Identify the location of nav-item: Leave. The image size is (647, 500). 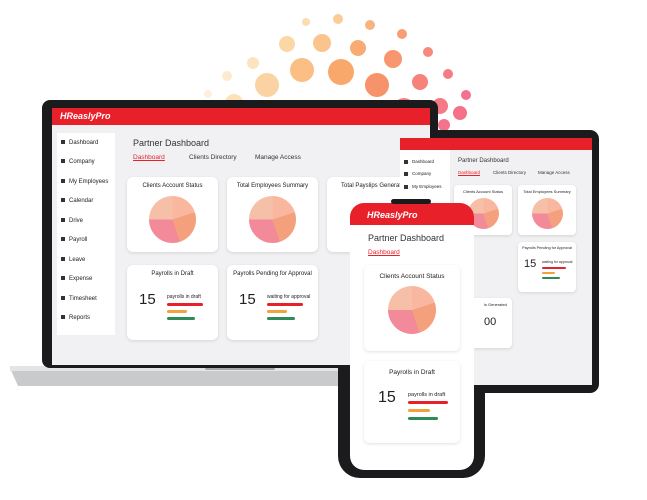
(73, 260).